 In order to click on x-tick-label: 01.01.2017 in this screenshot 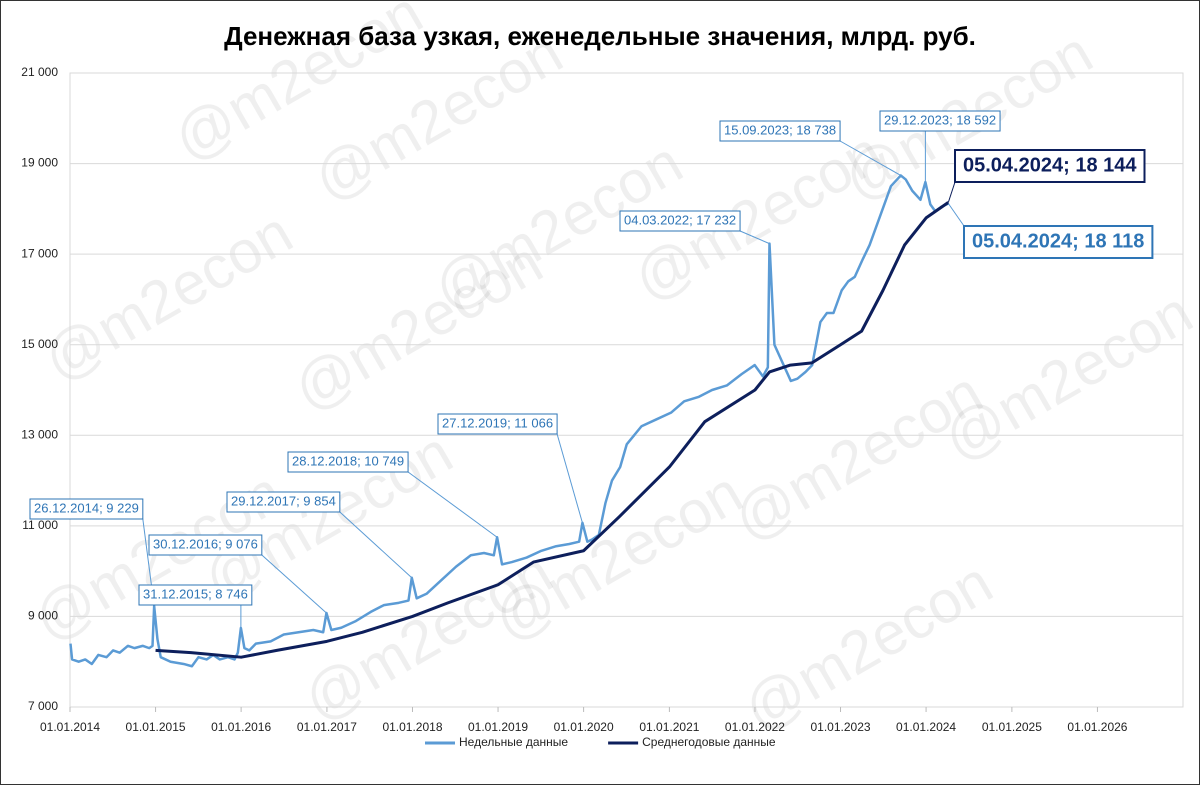, I will do `click(327, 727)`.